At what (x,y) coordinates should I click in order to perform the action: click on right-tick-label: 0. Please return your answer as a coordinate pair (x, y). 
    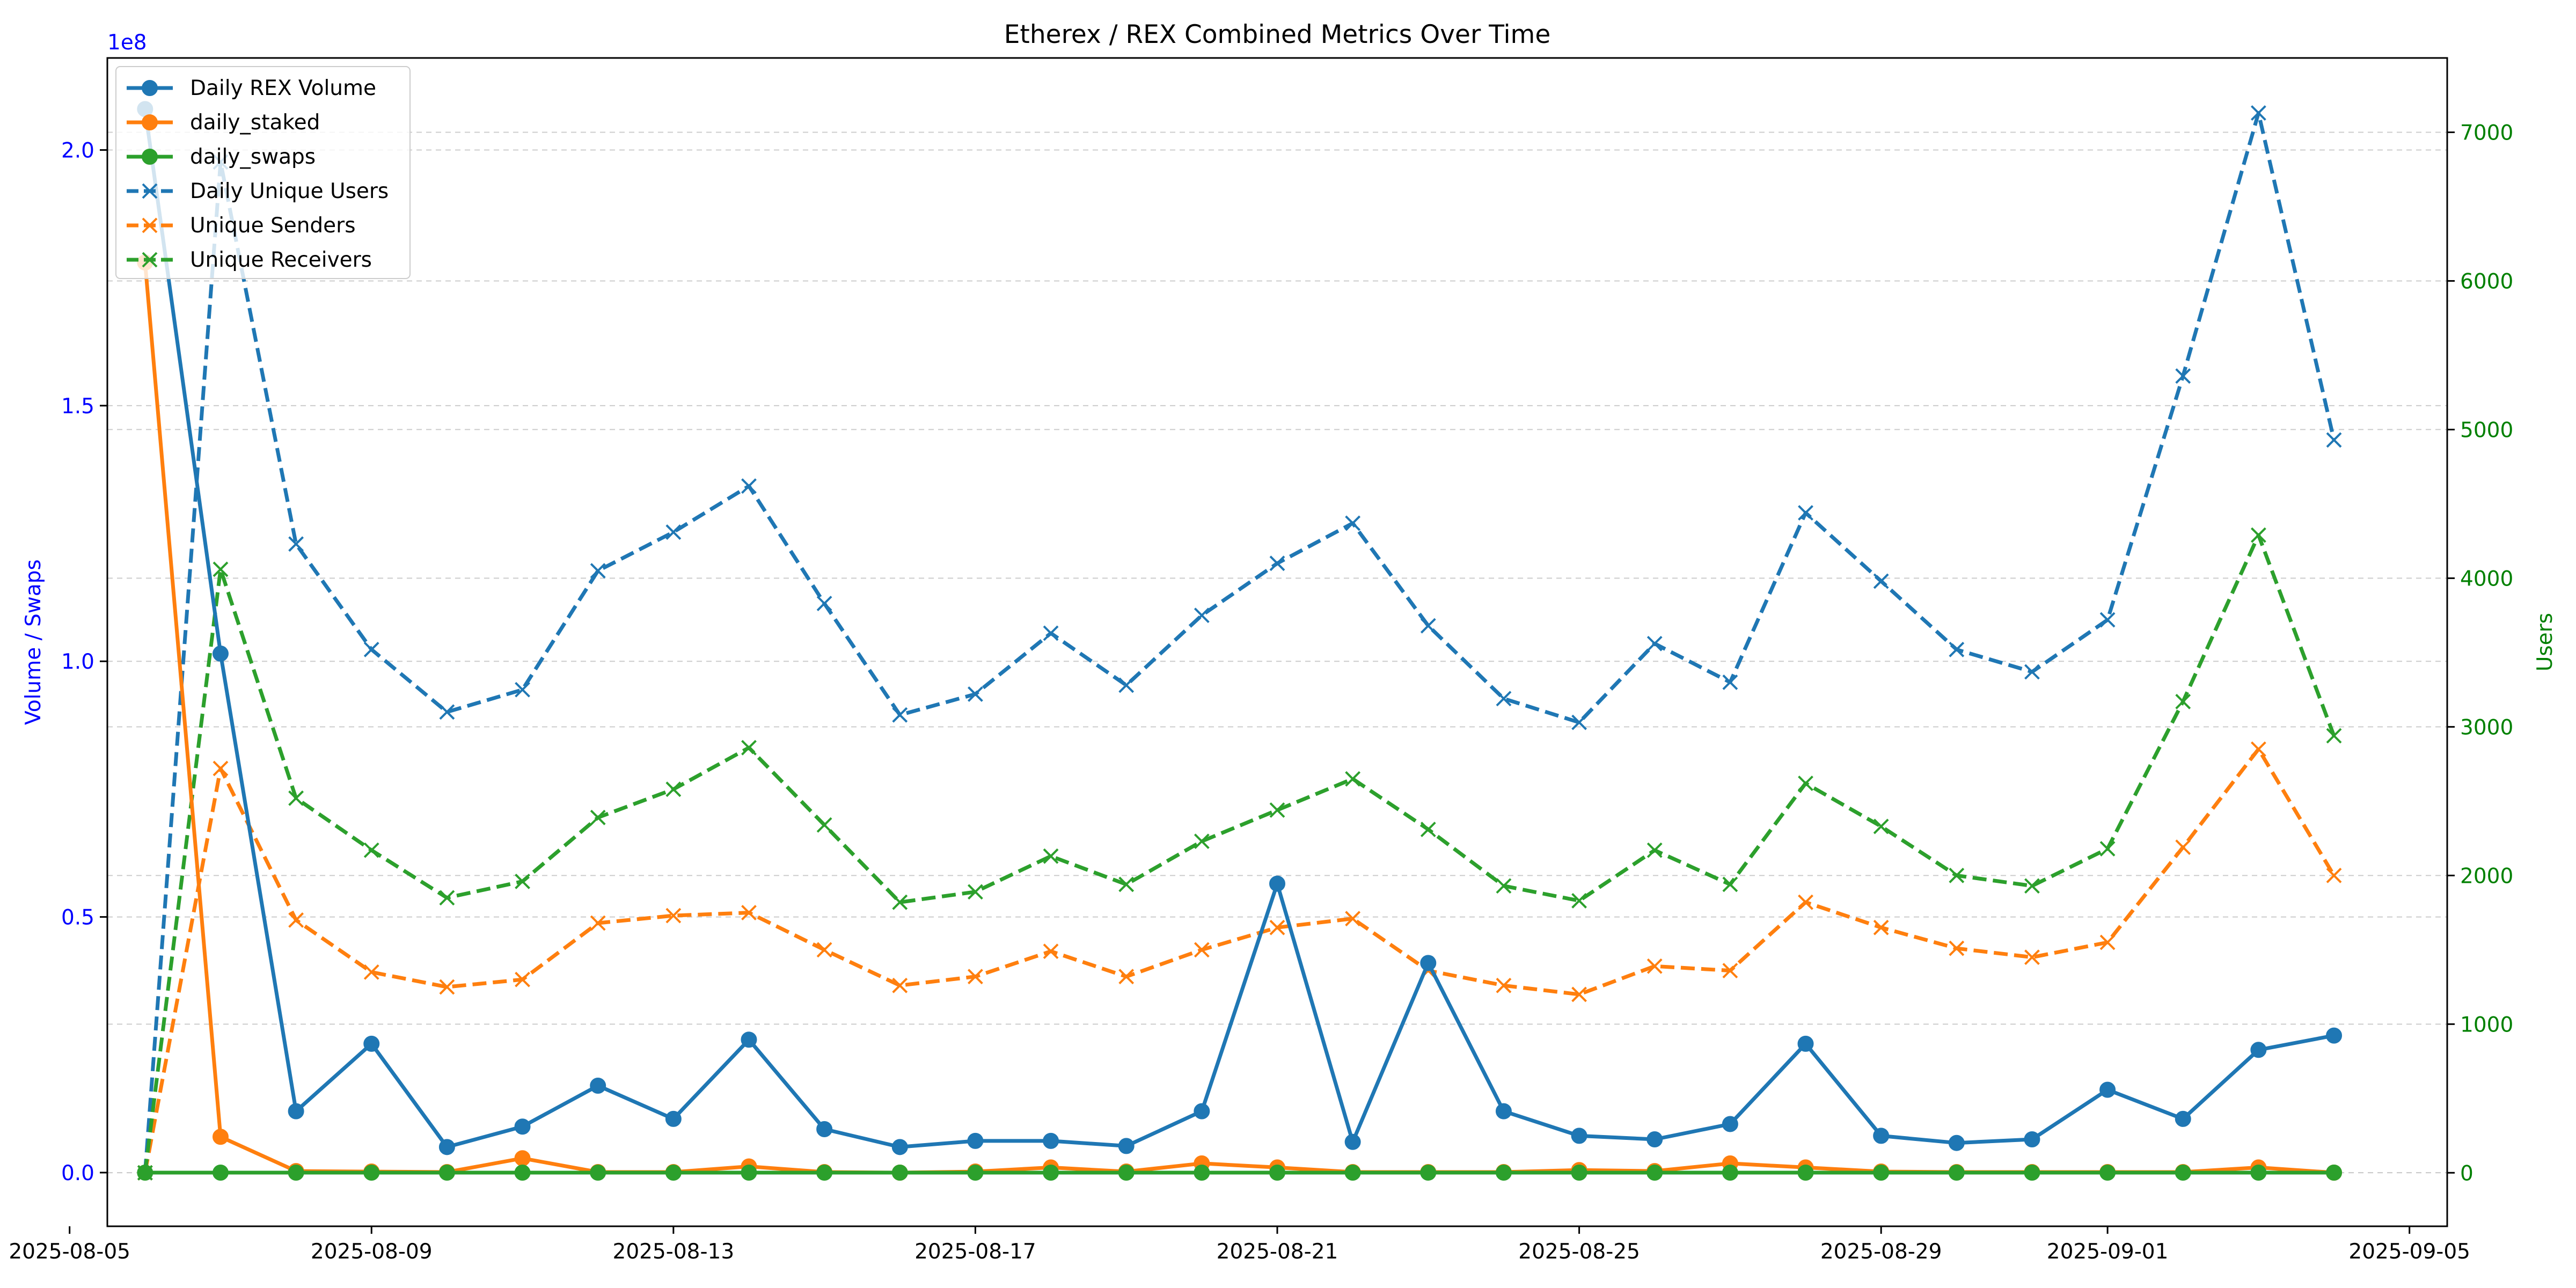
    Looking at the image, I should click on (2466, 1173).